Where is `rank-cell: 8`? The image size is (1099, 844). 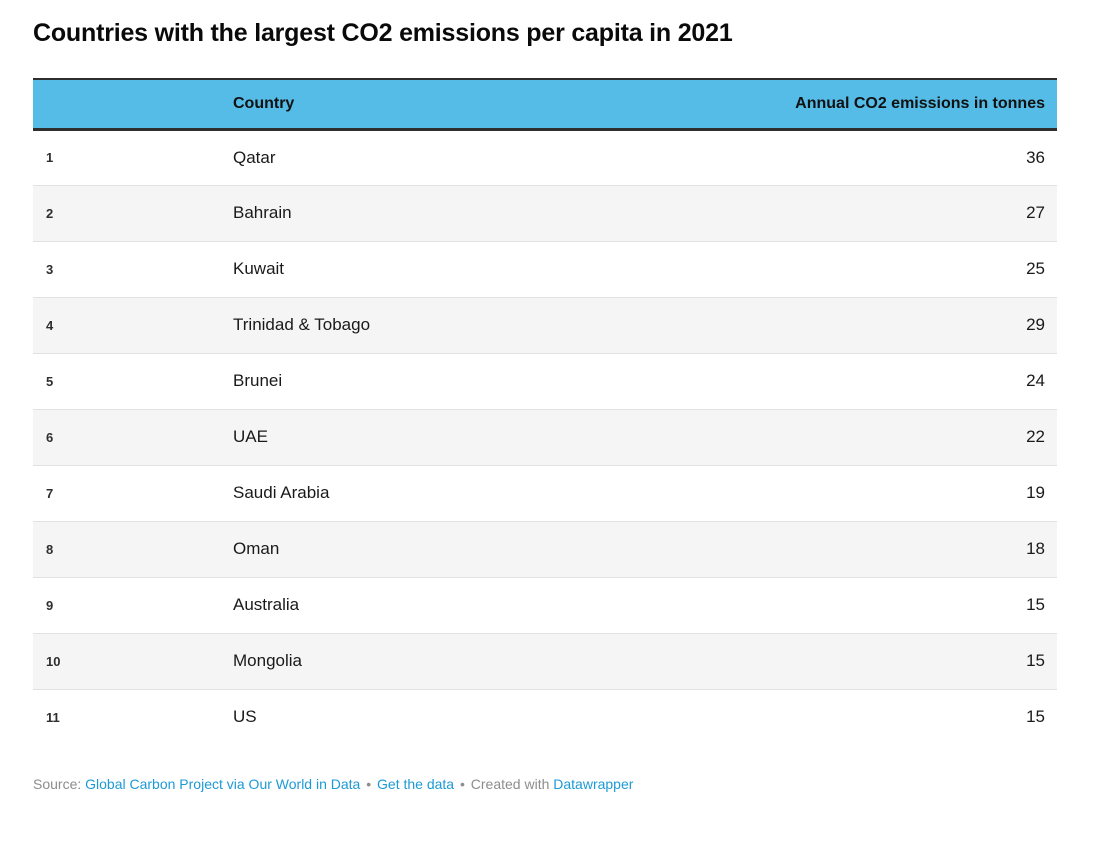 rank-cell: 8 is located at coordinates (50, 549).